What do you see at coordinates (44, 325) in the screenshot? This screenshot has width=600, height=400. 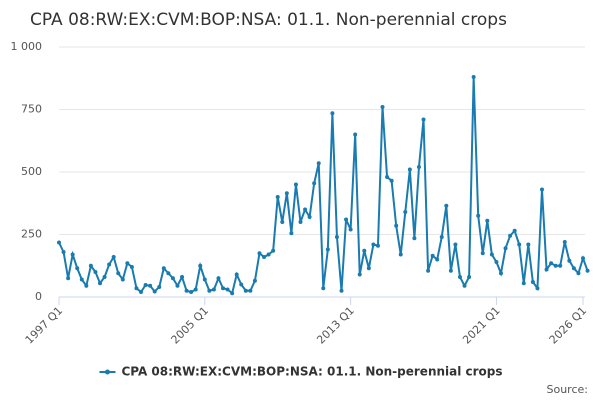 I see `x-tick-label: 1997 Q1` at bounding box center [44, 325].